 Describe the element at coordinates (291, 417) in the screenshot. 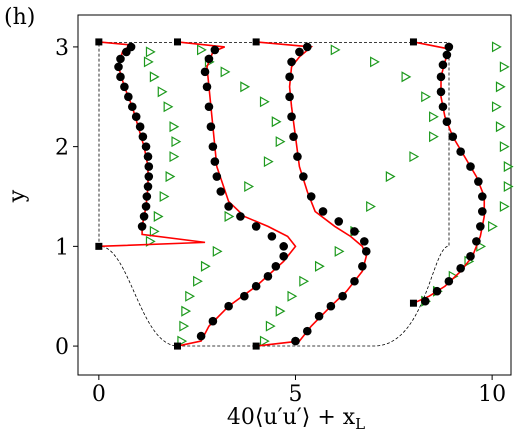

I see `x-axis-label-main: 40⟨u′u′⟩ + x` at that location.